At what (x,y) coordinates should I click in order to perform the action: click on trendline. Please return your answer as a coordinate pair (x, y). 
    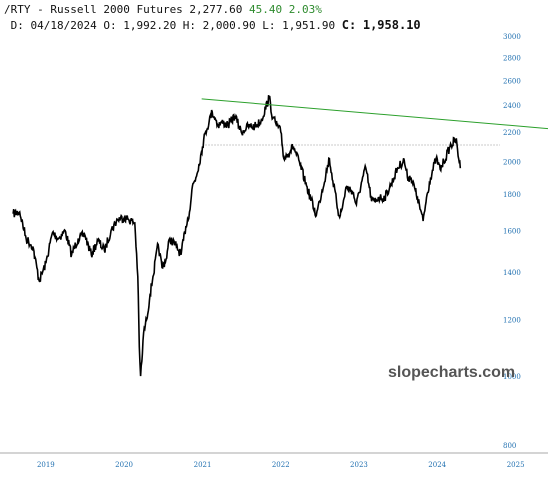
    Looking at the image, I should click on (374, 114).